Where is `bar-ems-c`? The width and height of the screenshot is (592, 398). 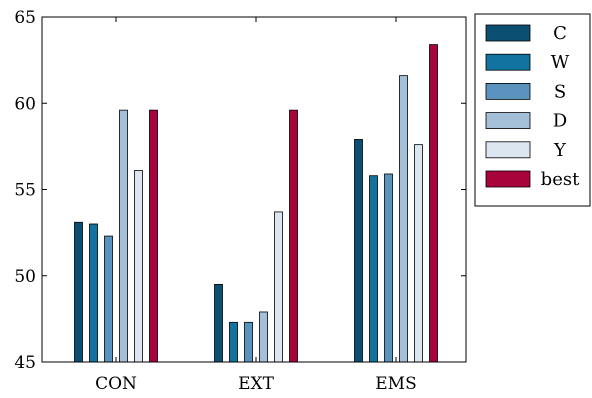 bar-ems-c is located at coordinates (358, 251).